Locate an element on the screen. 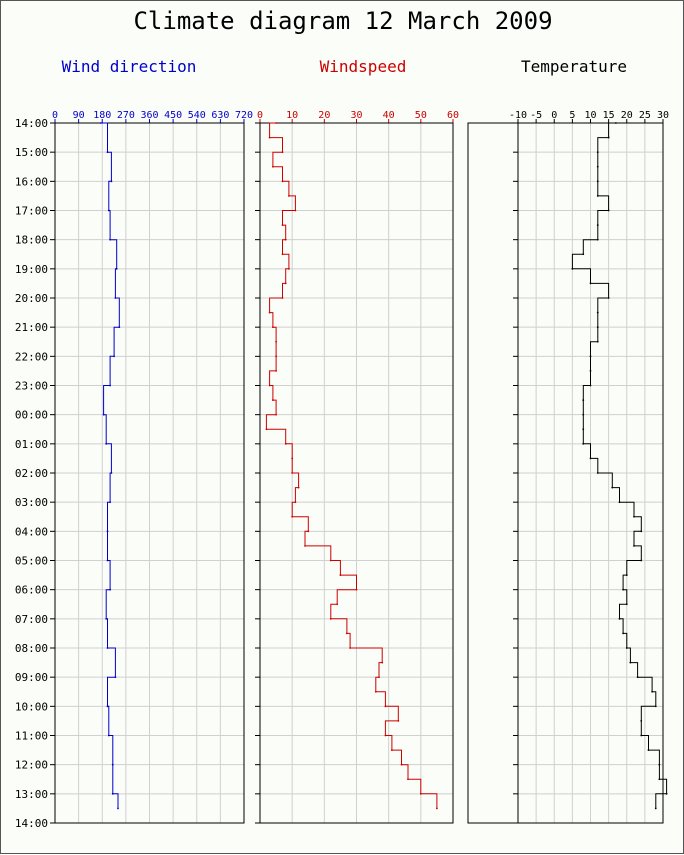 Image resolution: width=684 pixels, height=855 pixels. tick-label-time: 10:00 is located at coordinates (31, 706).